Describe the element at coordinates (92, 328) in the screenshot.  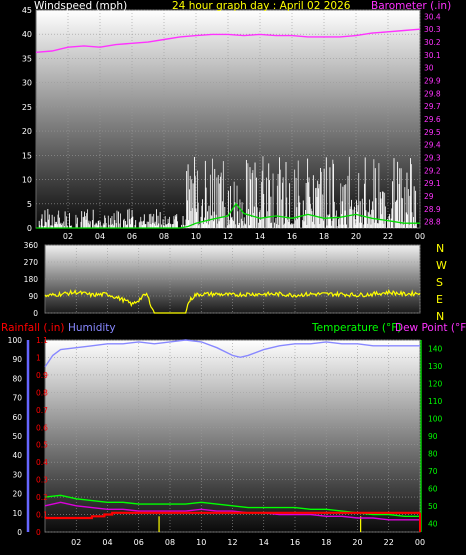
I see `humidity-axis-title: Humidity` at that location.